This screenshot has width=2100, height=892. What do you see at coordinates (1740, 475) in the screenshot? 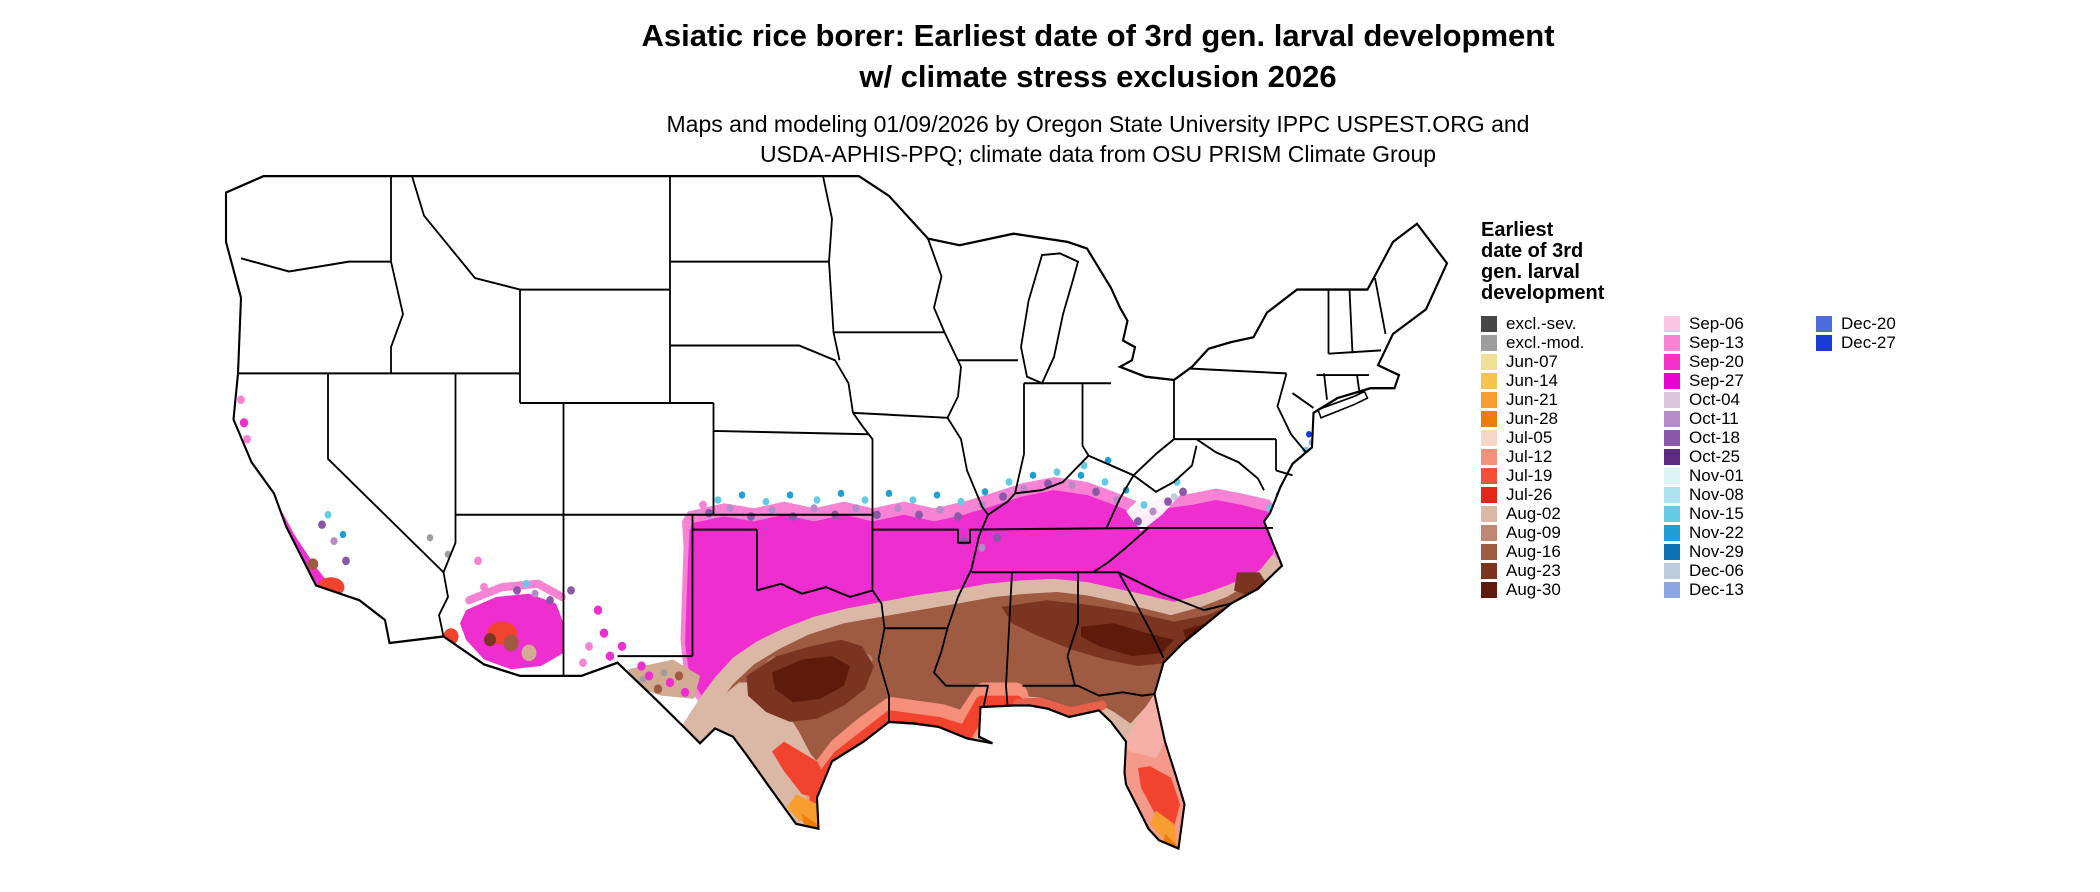
I see `legend-item: Nov-01` at bounding box center [1740, 475].